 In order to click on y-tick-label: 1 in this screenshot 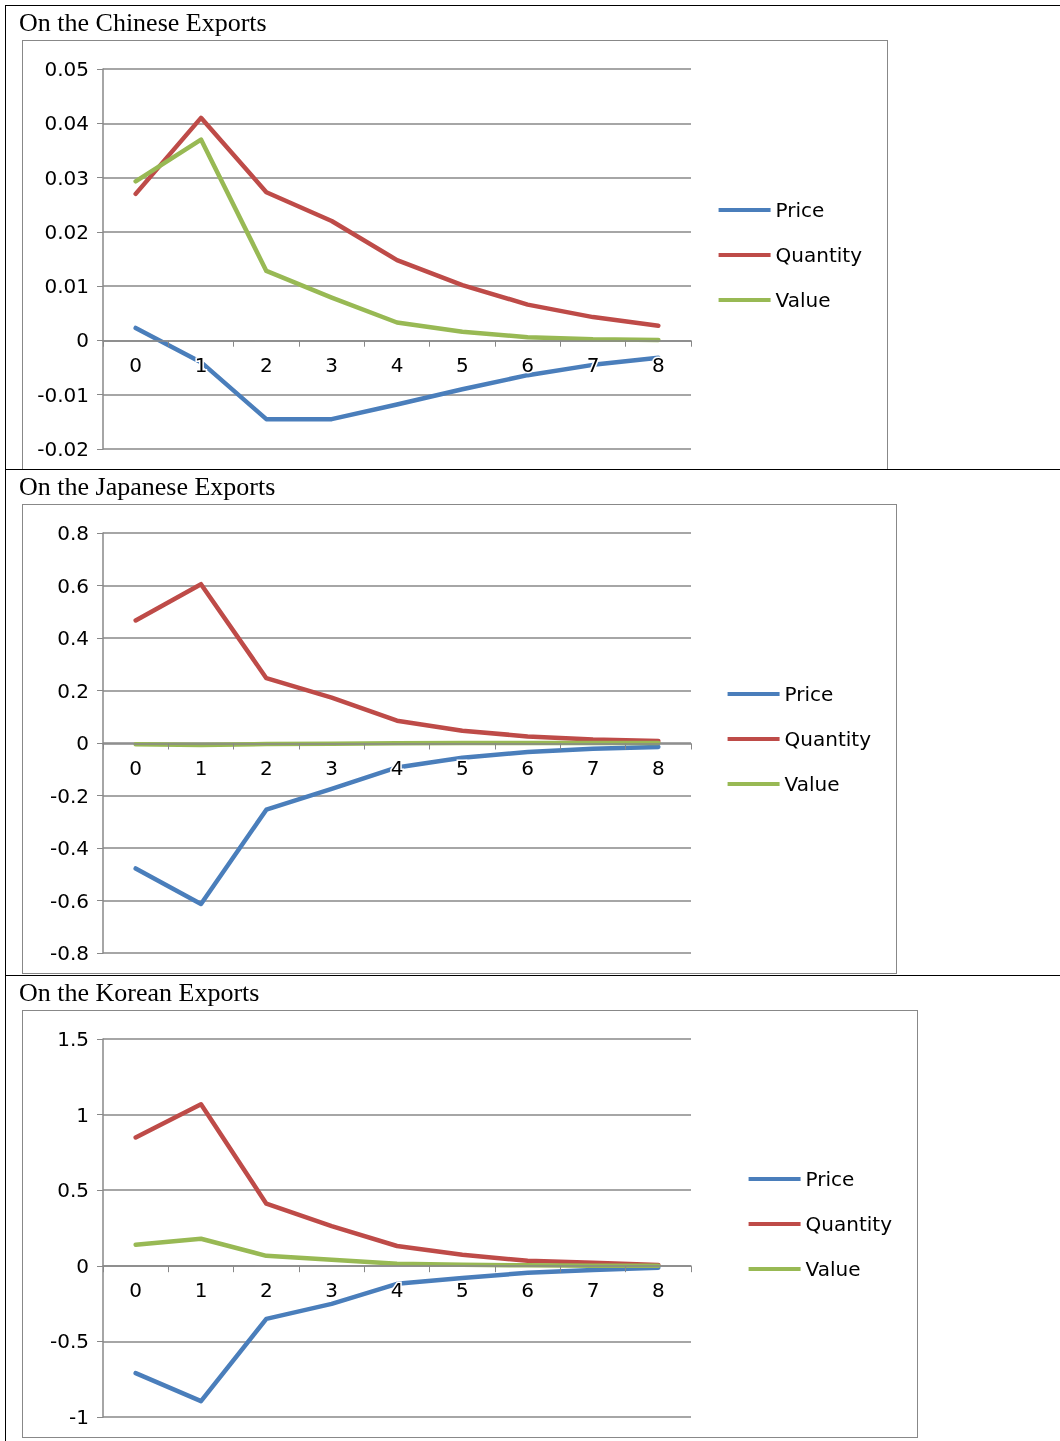, I will do `click(82, 1114)`.